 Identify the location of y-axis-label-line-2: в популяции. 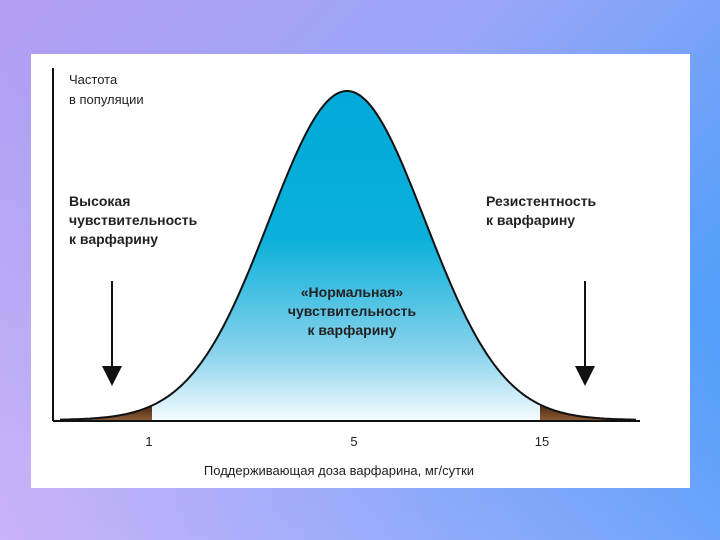
(106, 99).